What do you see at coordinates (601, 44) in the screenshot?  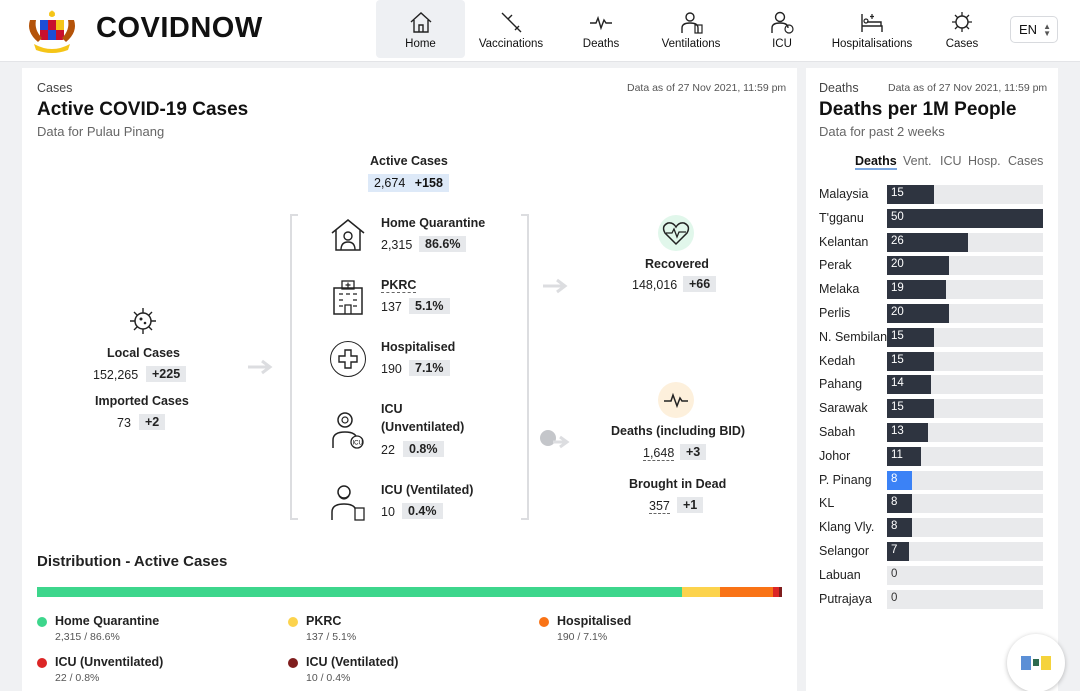 I see `nav-label: Deaths` at bounding box center [601, 44].